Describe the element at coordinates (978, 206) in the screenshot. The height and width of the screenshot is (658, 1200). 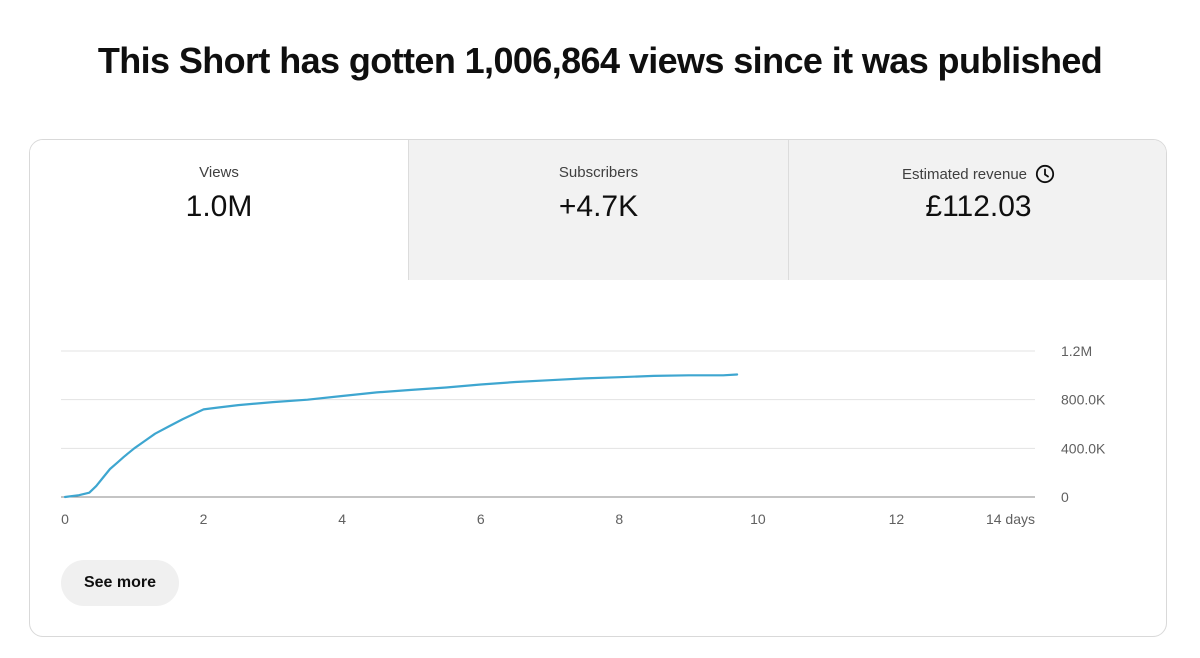
I see `tab-revenue-value: £112.03` at that location.